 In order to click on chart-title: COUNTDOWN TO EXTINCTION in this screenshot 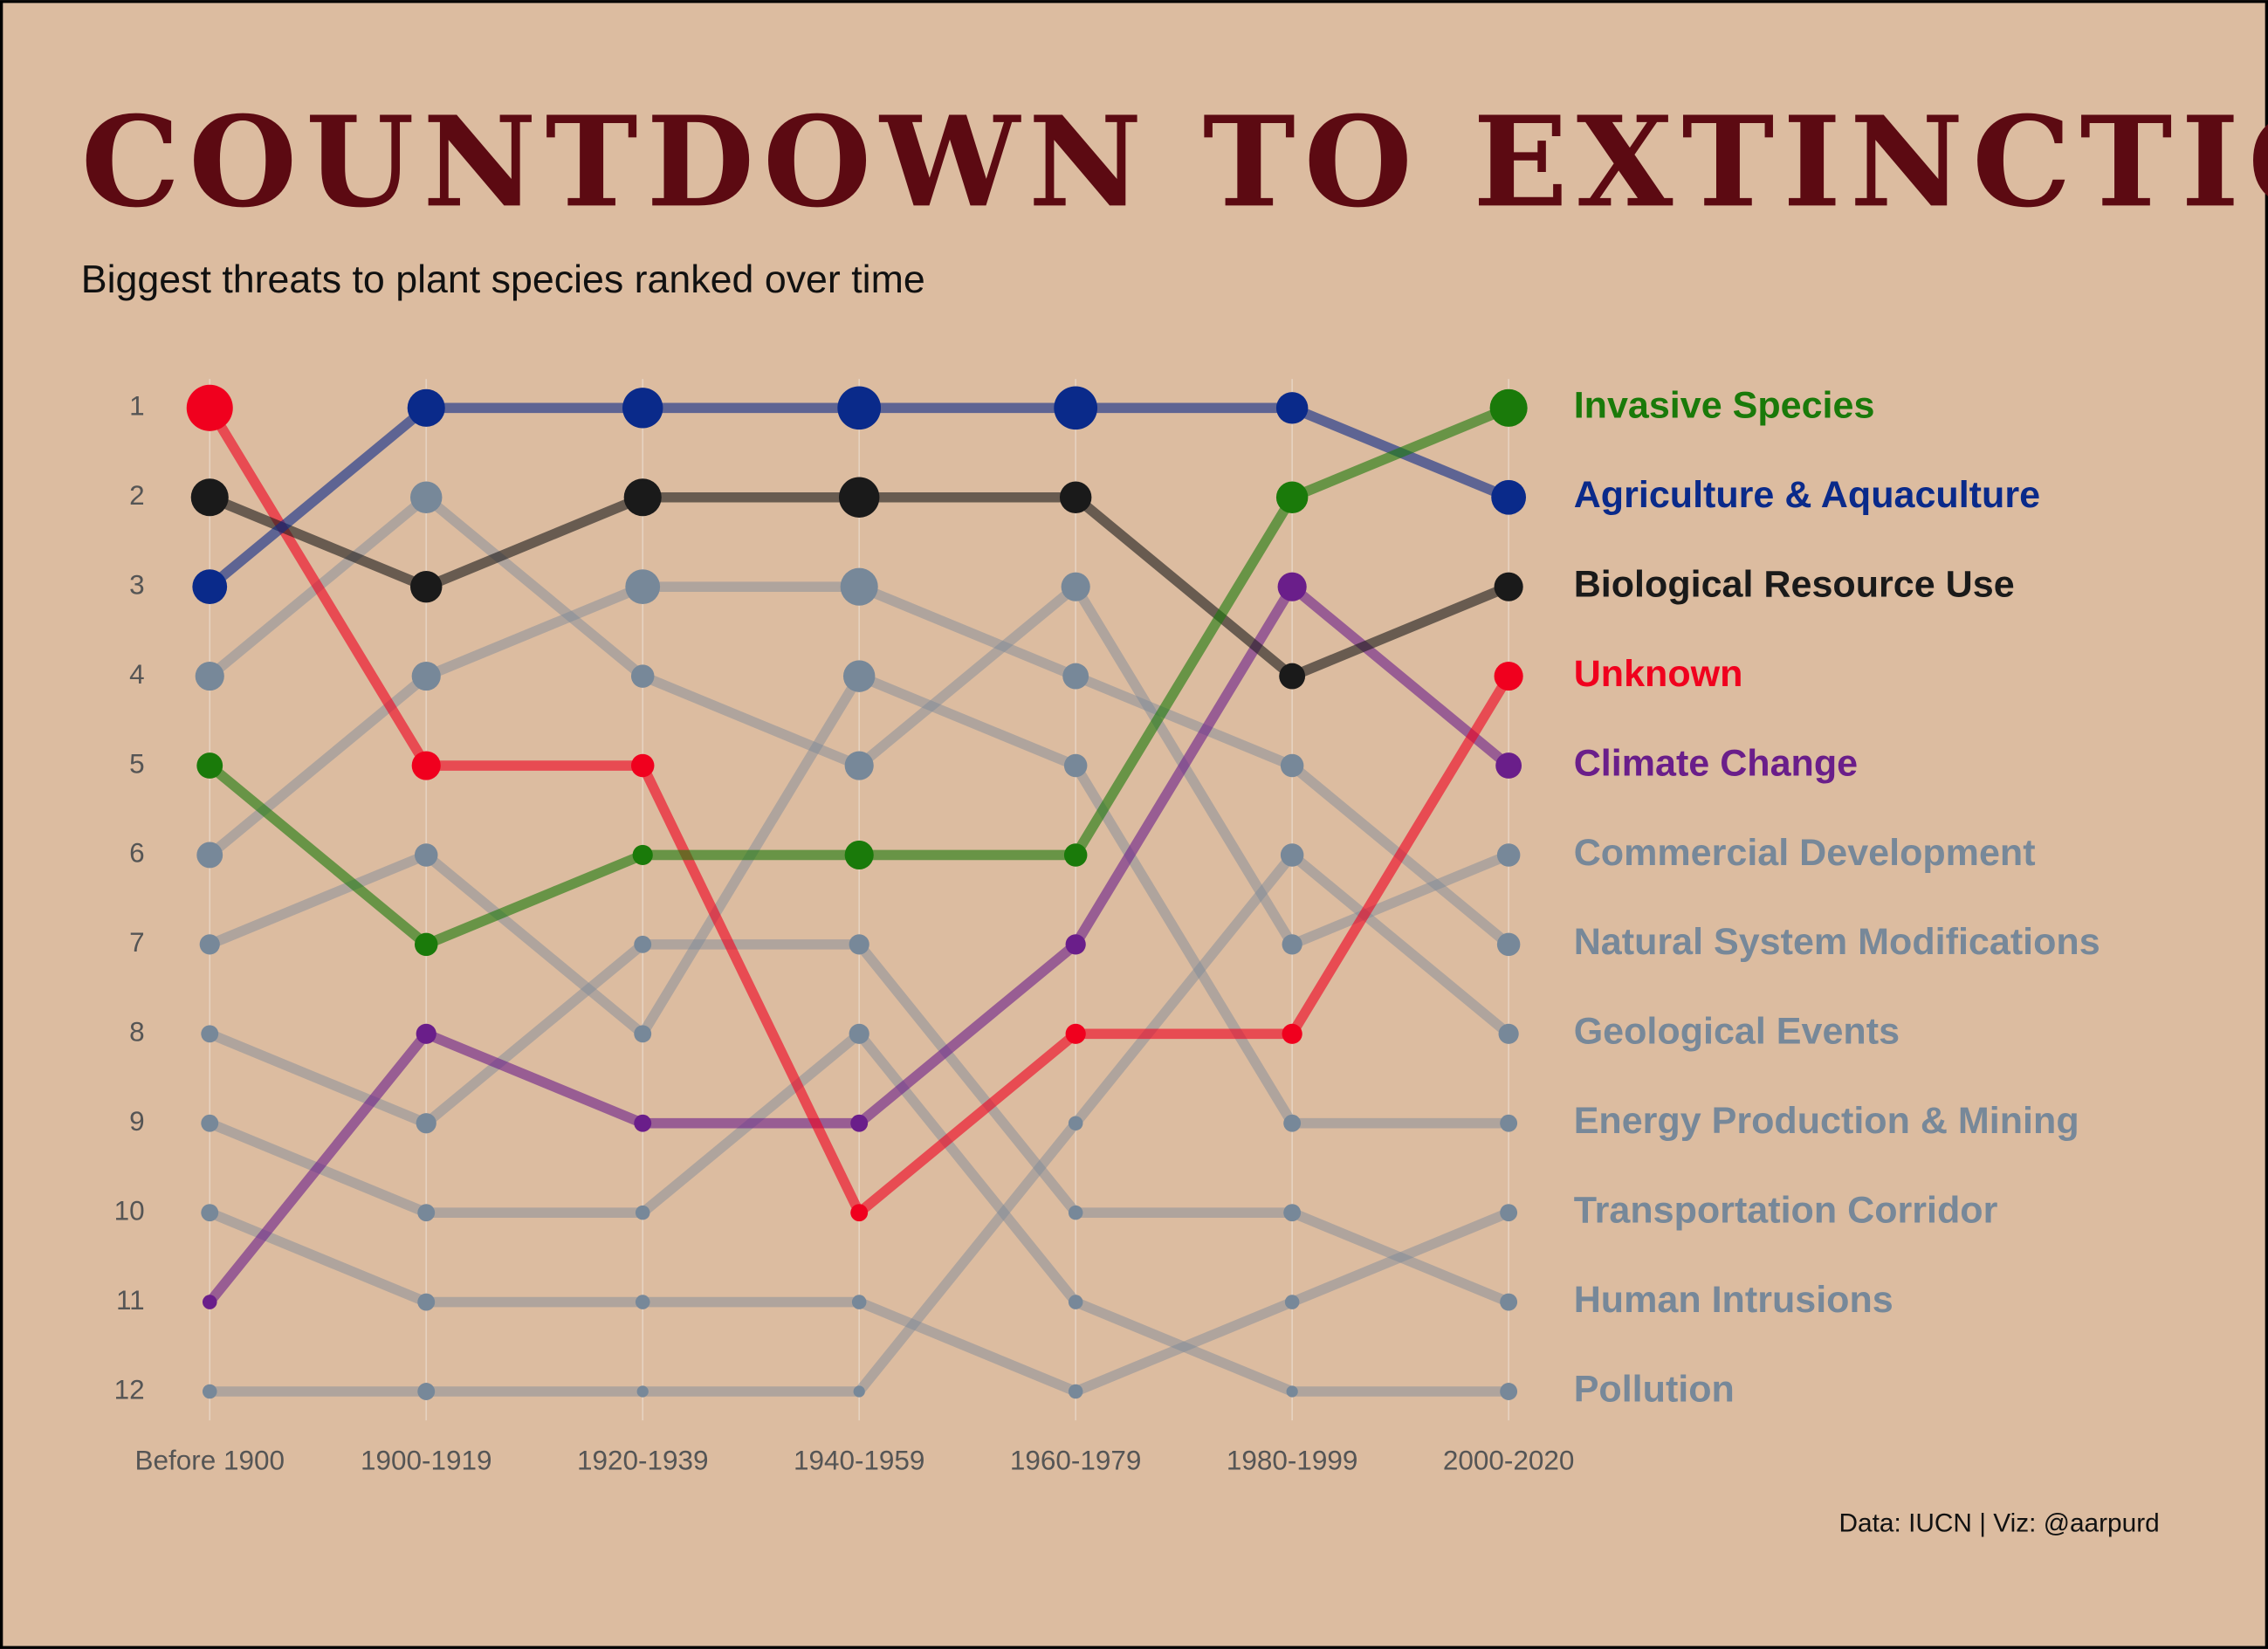, I will do `click(1175, 161)`.